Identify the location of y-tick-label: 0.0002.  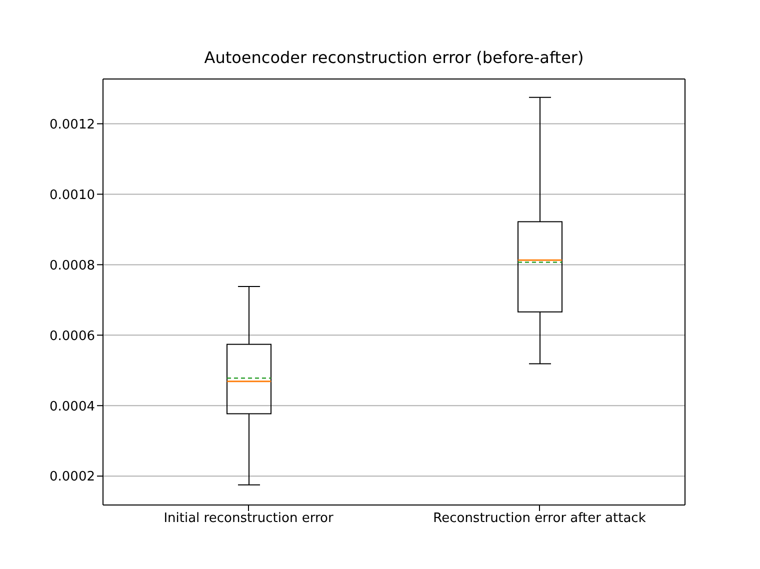
(72, 477).